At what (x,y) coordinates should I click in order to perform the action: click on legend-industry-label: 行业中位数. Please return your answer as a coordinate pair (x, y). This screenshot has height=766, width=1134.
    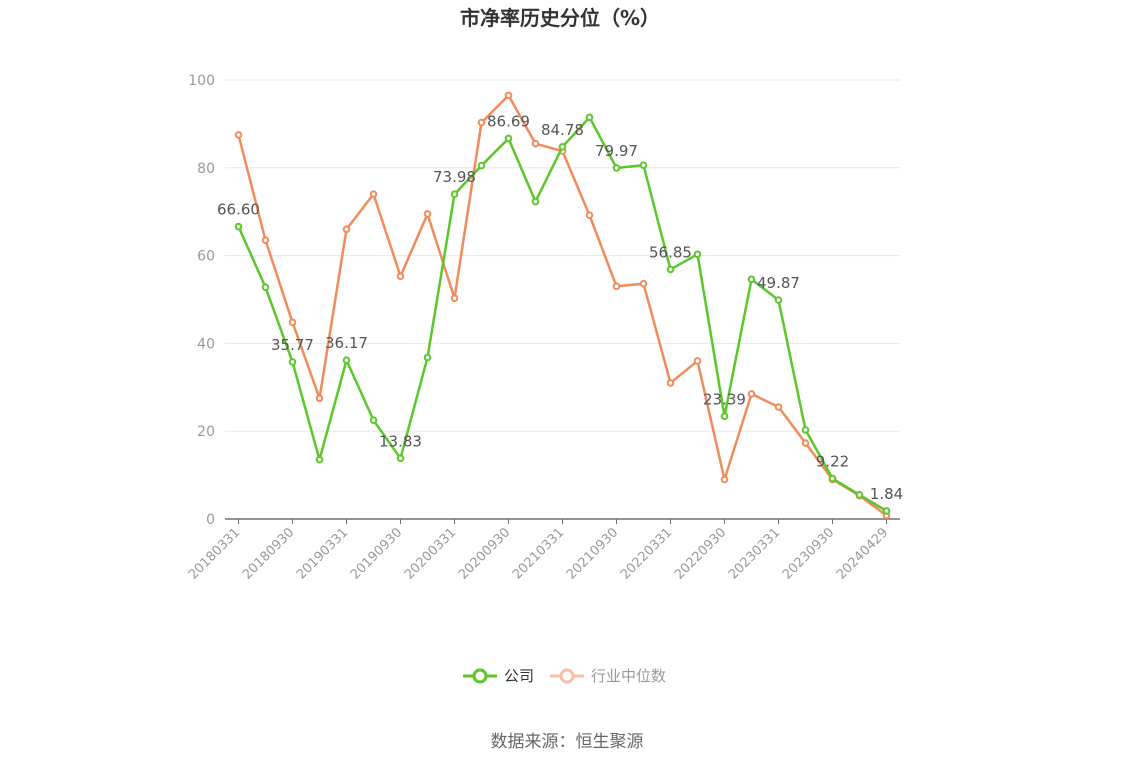
    Looking at the image, I should click on (628, 676).